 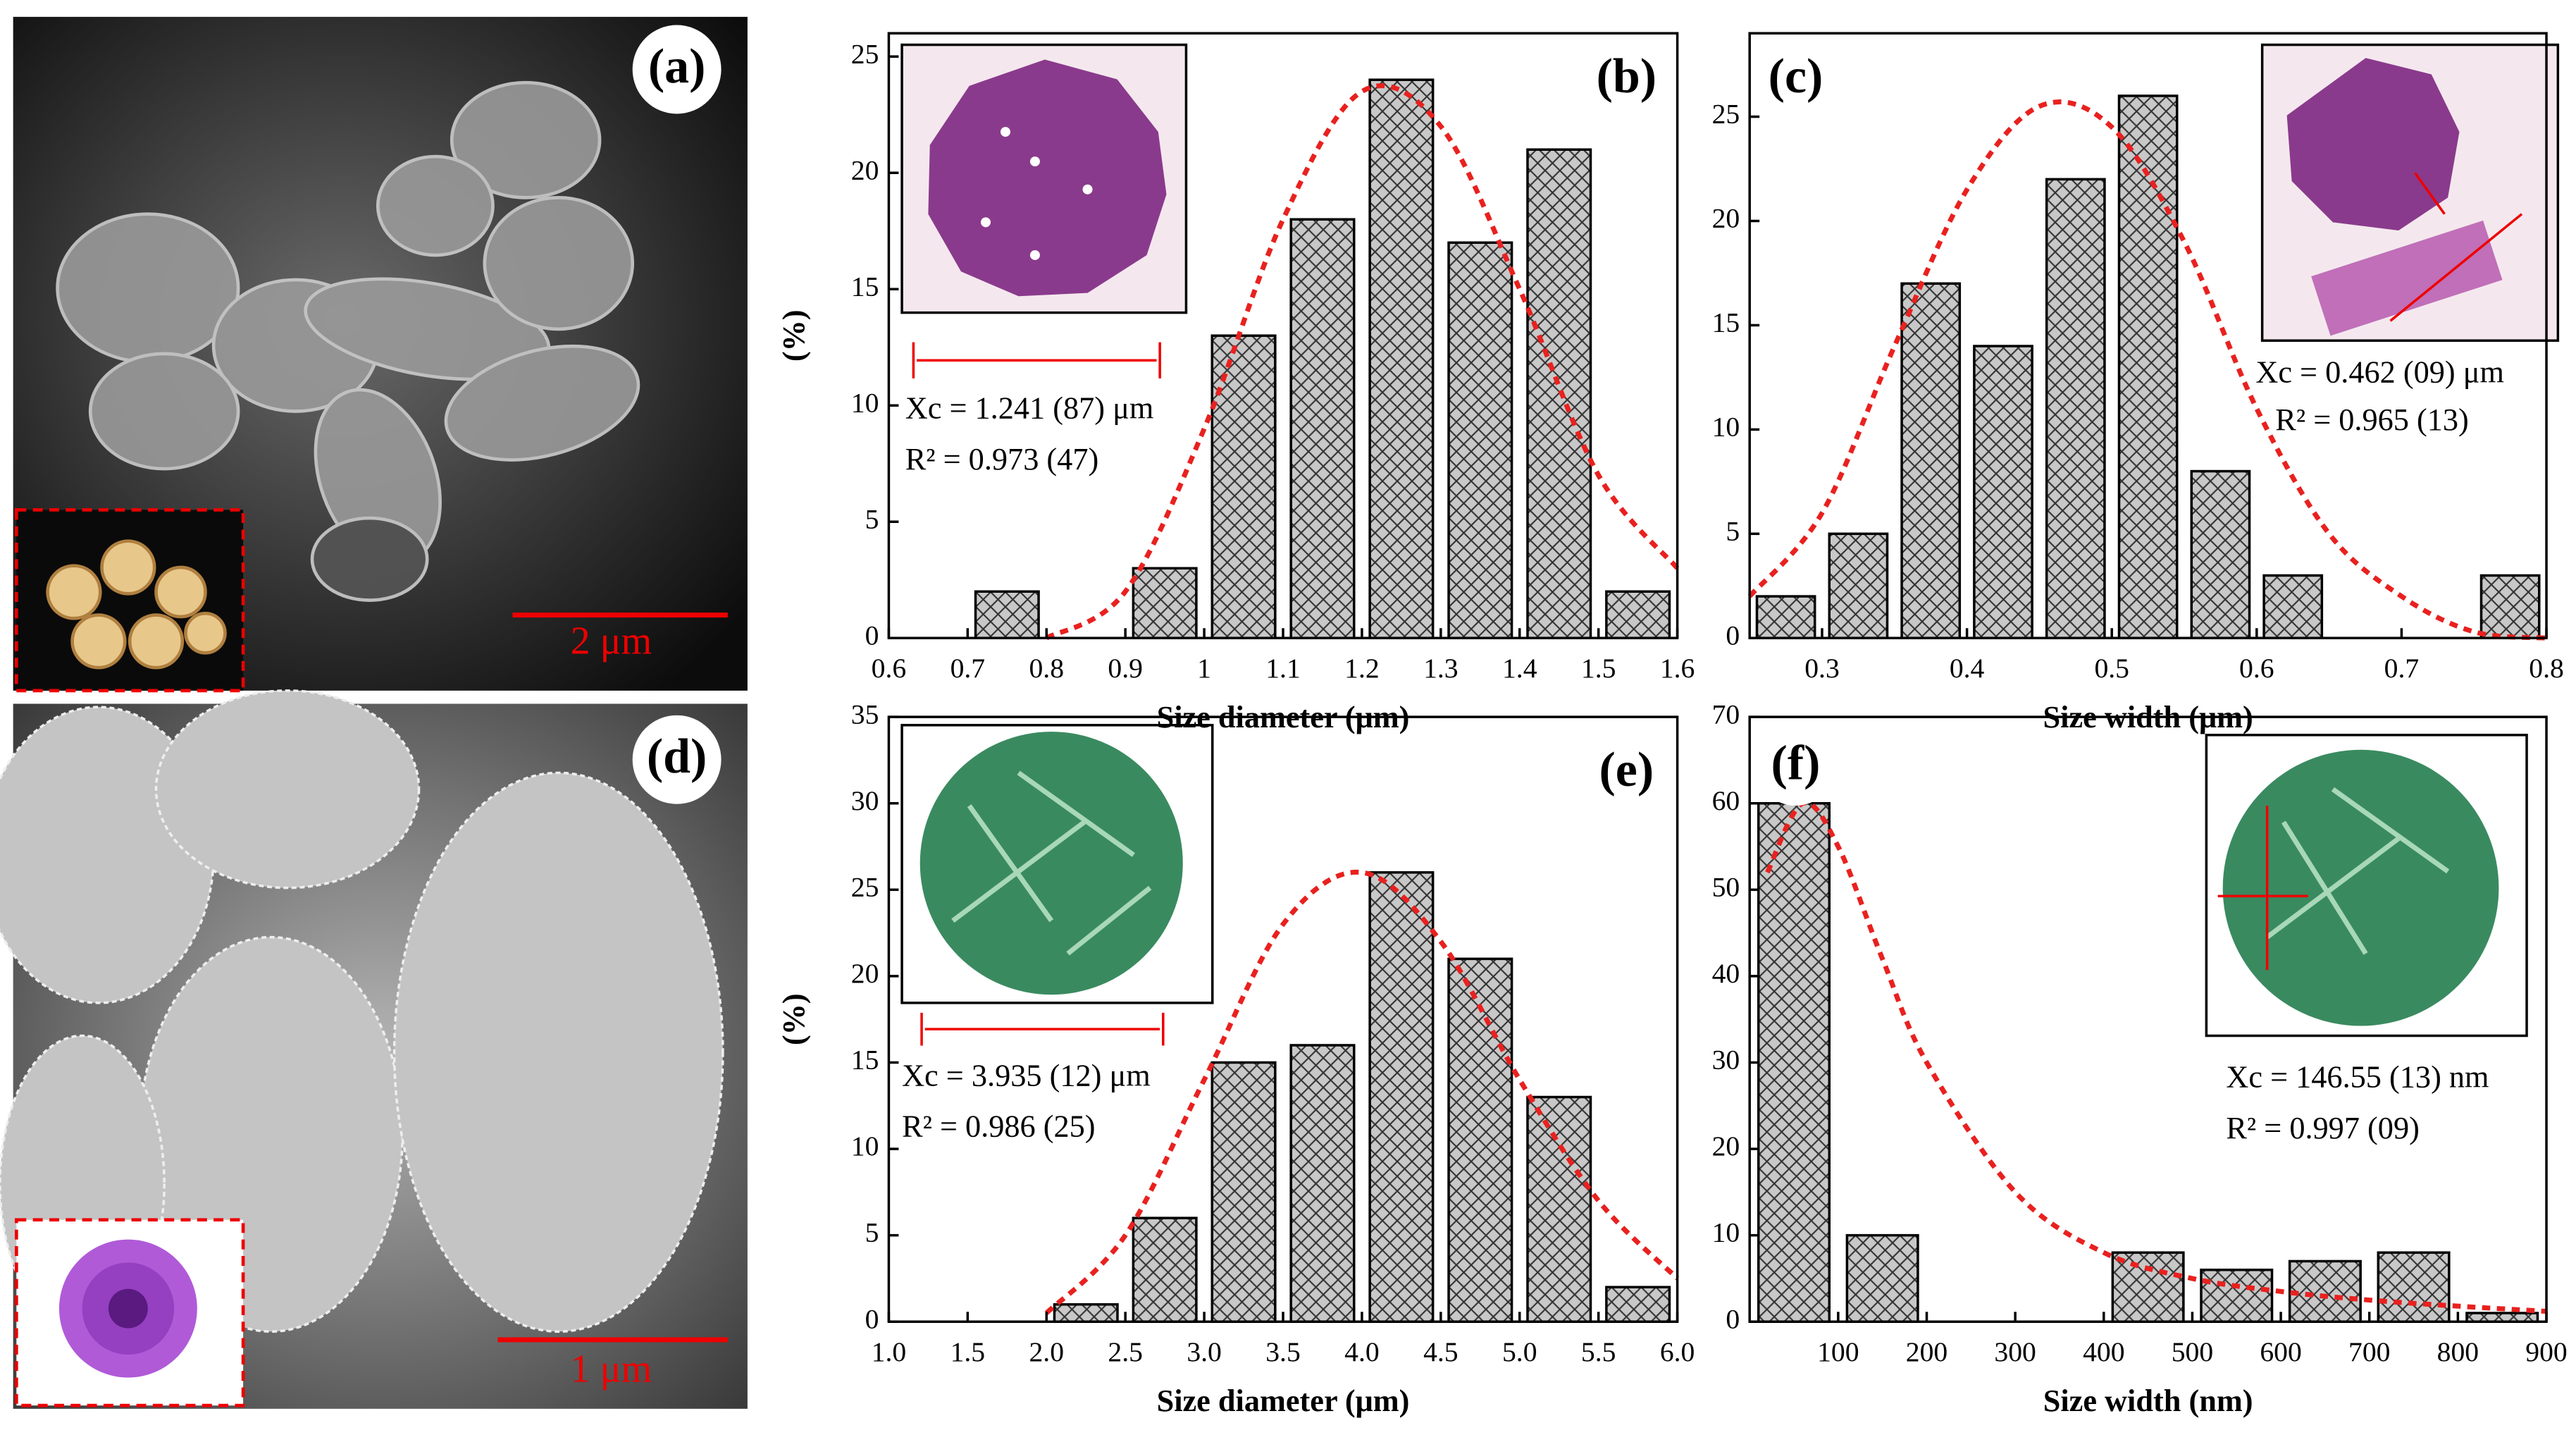 What do you see at coordinates (1026, 1075) in the screenshot?
I see `annotation: Xc = 3.935 (12) μm` at bounding box center [1026, 1075].